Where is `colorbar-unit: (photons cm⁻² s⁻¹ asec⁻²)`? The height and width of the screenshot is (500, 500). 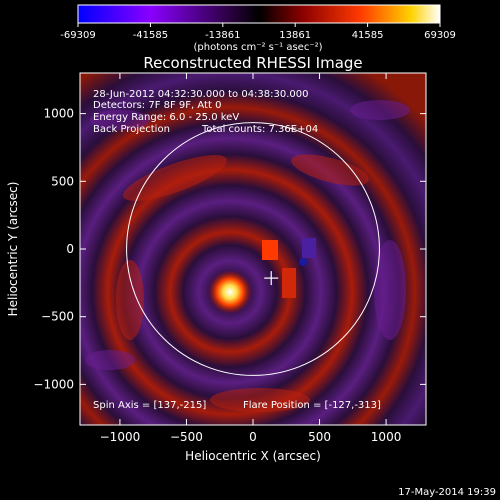 colorbar-unit: (photons cm⁻² s⁻¹ asec⁻²) is located at coordinates (257, 47).